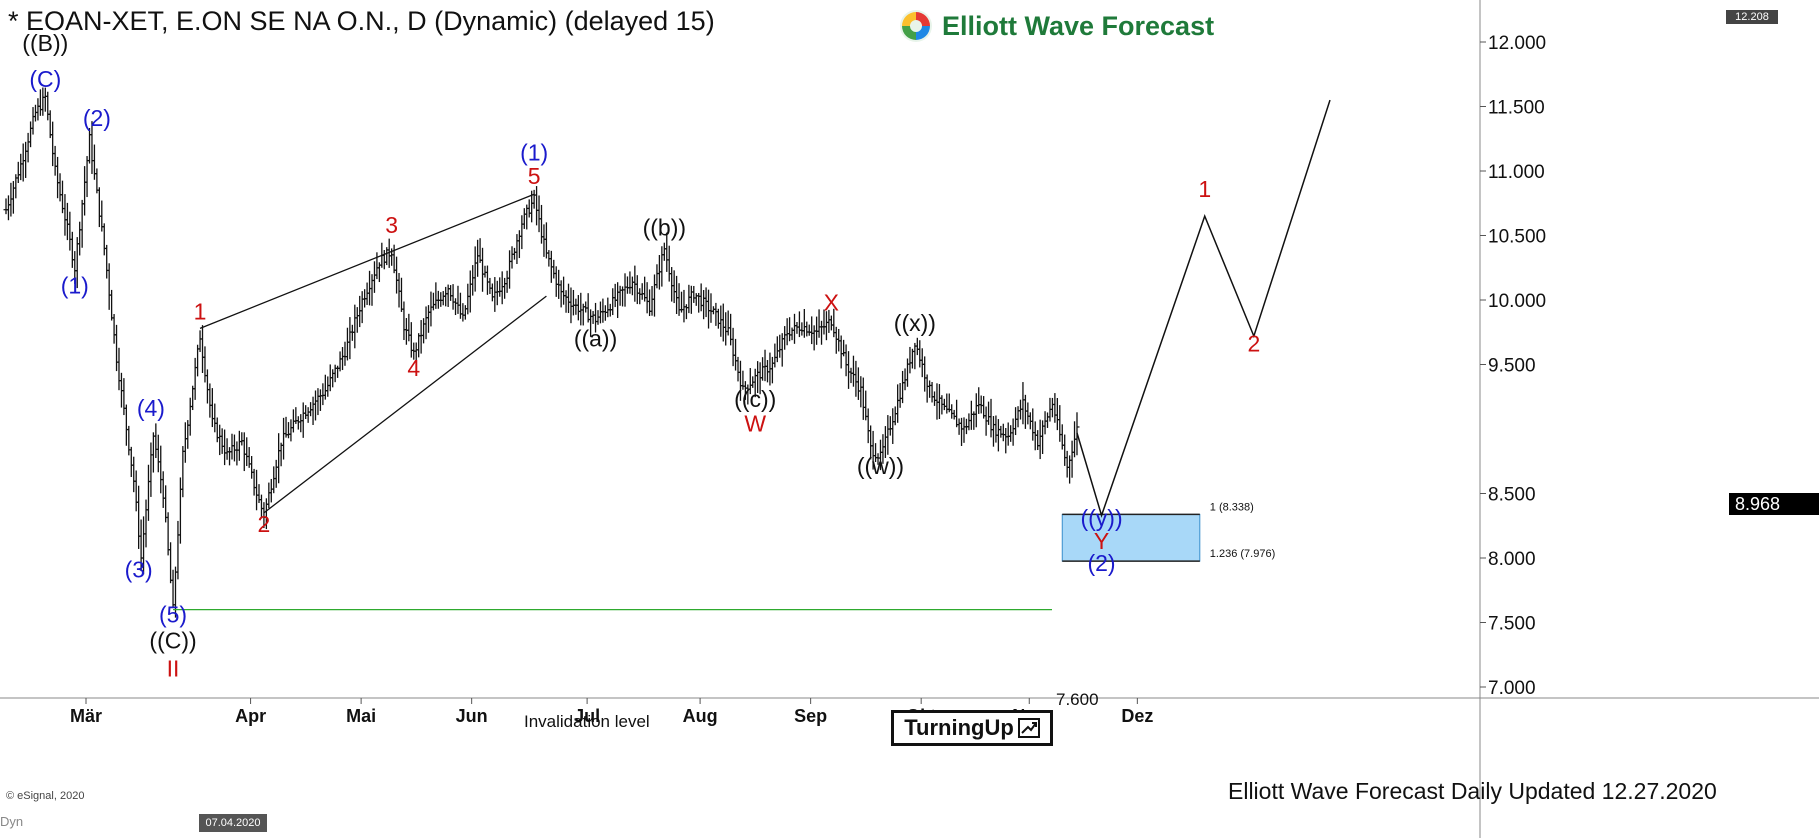 Image resolution: width=1819 pixels, height=838 pixels. What do you see at coordinates (139, 569) in the screenshot?
I see `wave-label: (3)` at bounding box center [139, 569].